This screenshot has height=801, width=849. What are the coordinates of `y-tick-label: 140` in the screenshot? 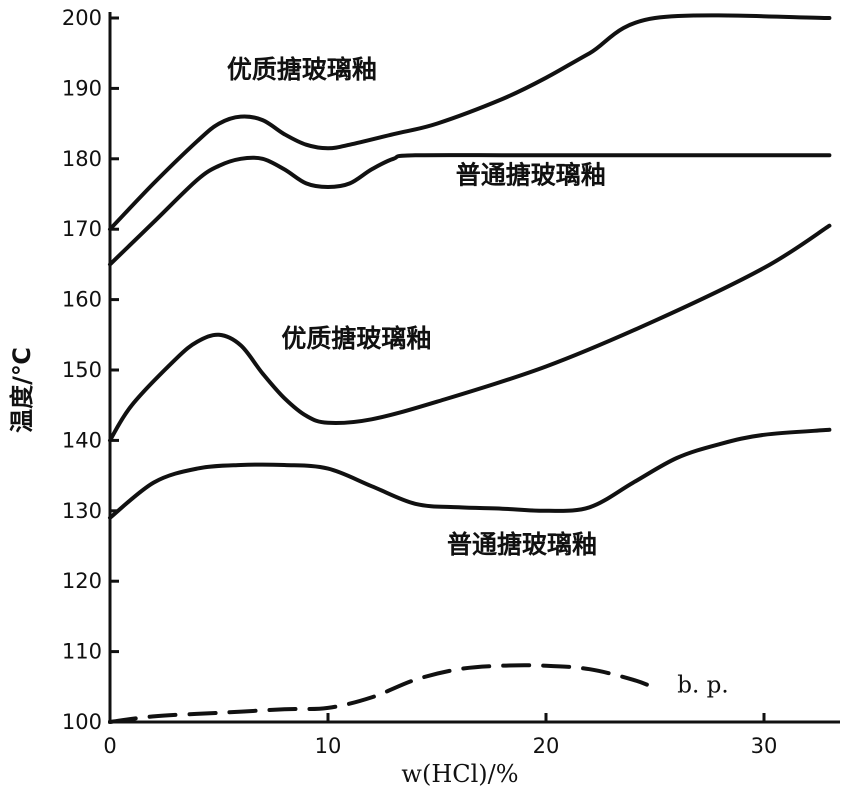 It's located at (82, 440).